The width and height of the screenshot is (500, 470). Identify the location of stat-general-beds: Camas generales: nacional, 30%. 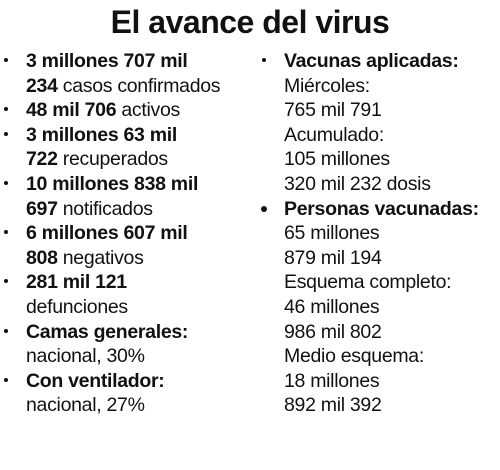
(128, 344).